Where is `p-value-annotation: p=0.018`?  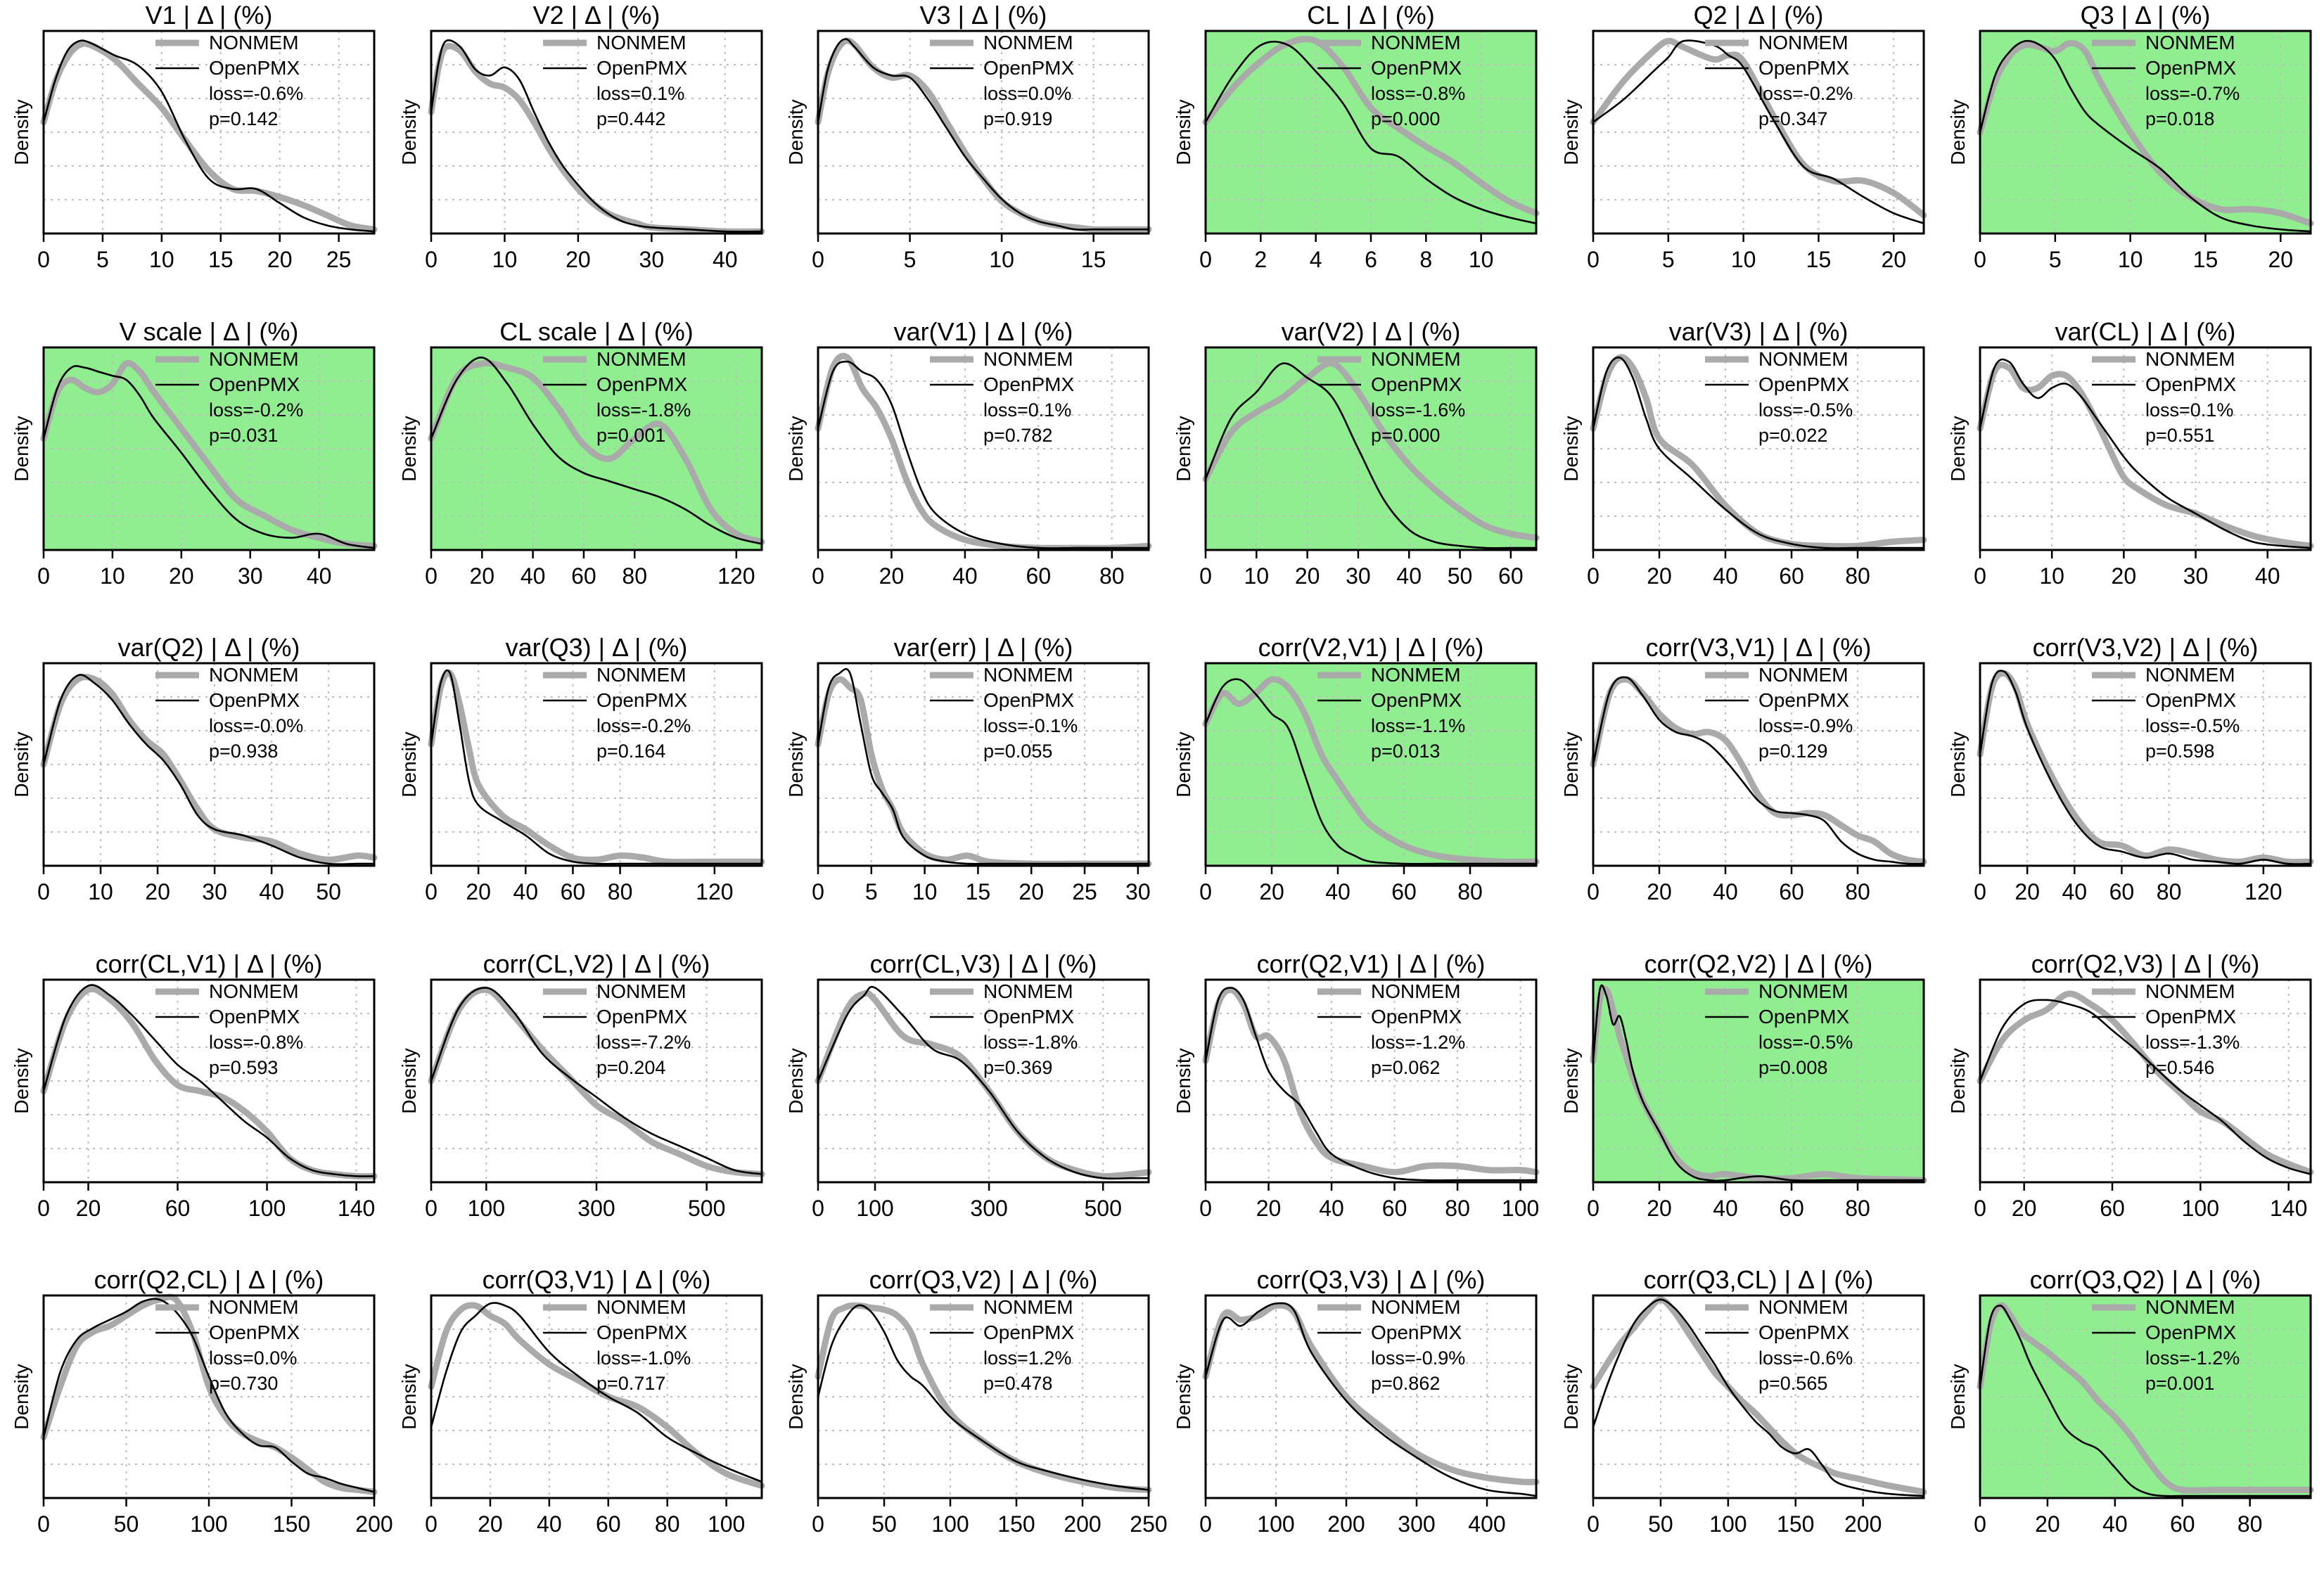
p-value-annotation: p=0.018 is located at coordinates (2179, 118).